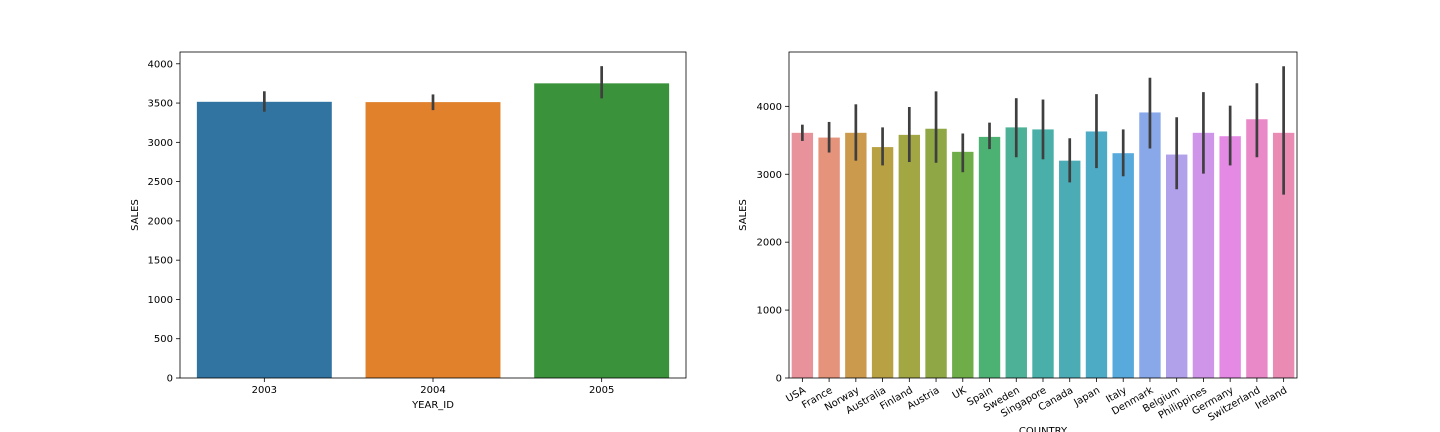  What do you see at coordinates (602, 230) in the screenshot?
I see `bar-2005` at bounding box center [602, 230].